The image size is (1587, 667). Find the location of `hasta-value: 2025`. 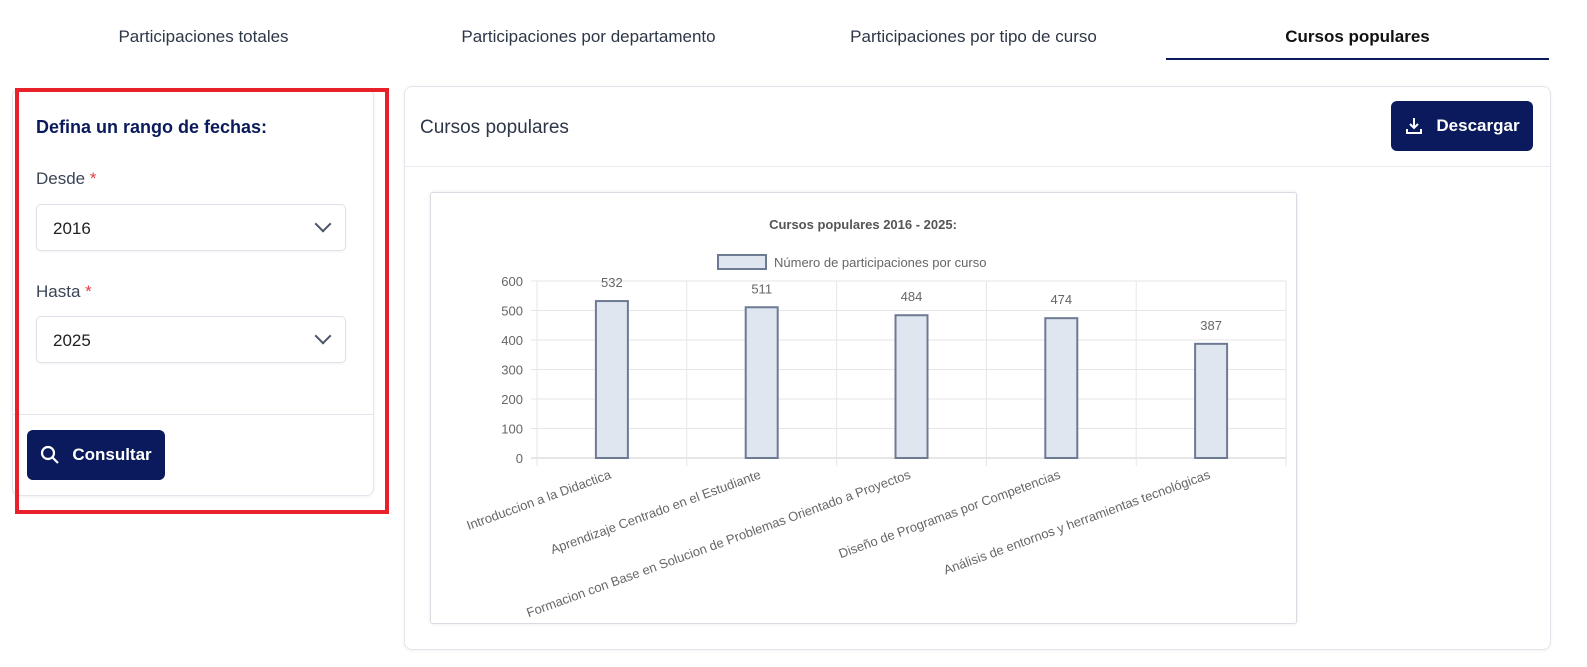

hasta-value: 2025 is located at coordinates (72, 340).